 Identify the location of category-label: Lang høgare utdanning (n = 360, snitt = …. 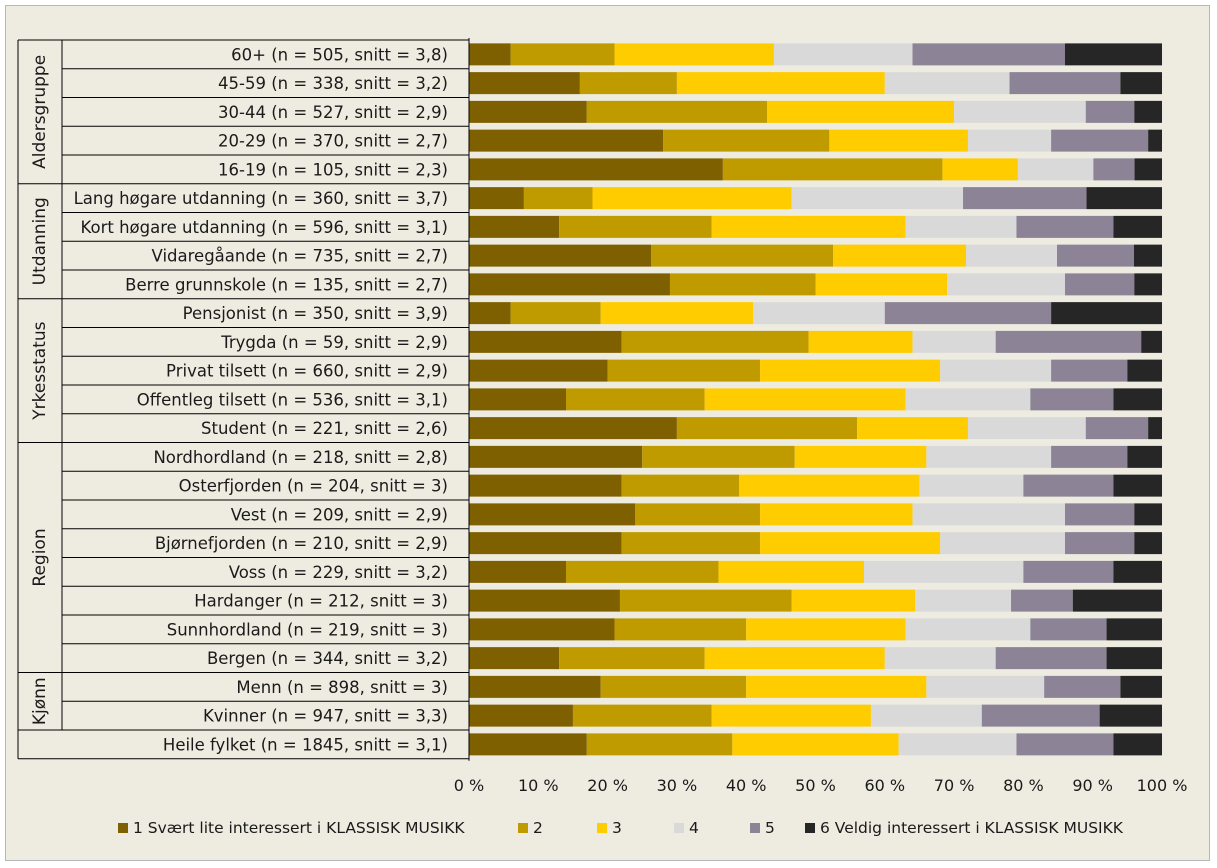
(261, 198).